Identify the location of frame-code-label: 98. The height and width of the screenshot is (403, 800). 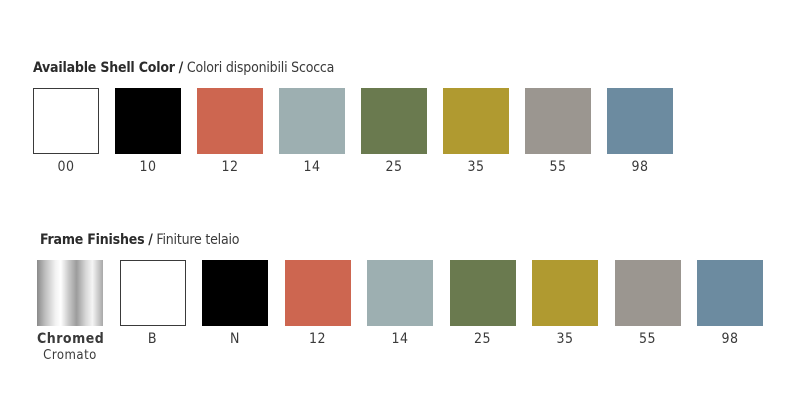
(730, 339).